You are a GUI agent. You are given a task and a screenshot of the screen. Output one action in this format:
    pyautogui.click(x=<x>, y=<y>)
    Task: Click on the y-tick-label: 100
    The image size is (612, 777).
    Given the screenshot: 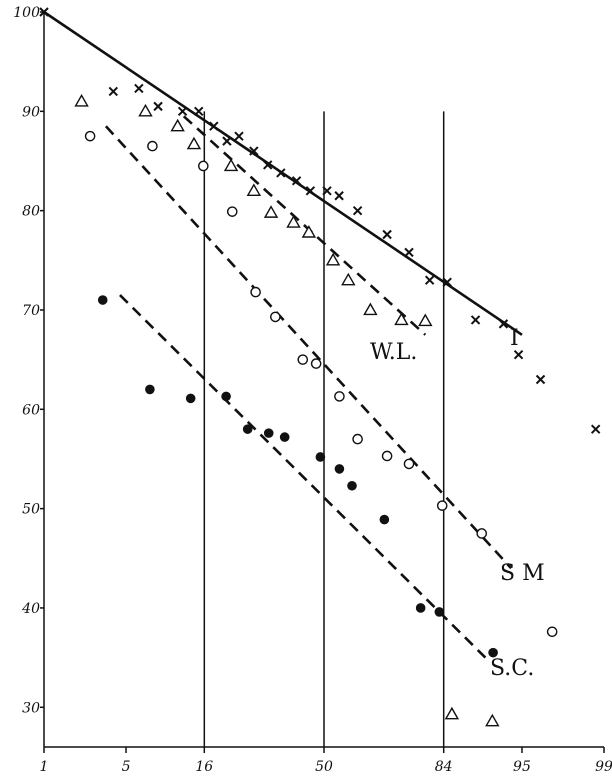 What is the action you would take?
    pyautogui.click(x=26, y=13)
    